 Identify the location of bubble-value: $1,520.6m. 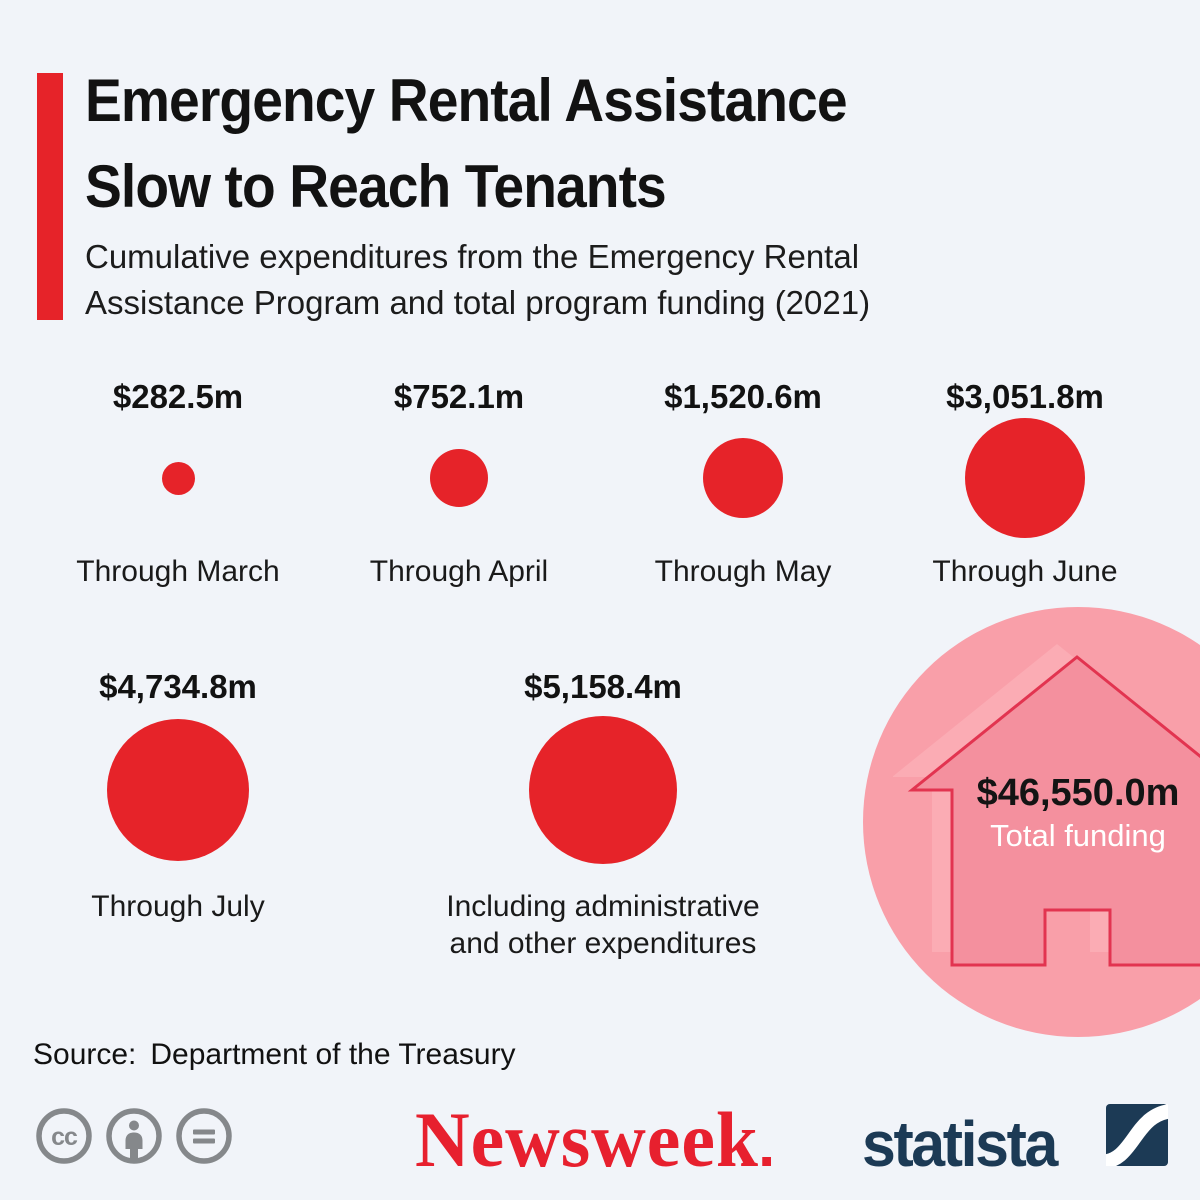
(743, 396).